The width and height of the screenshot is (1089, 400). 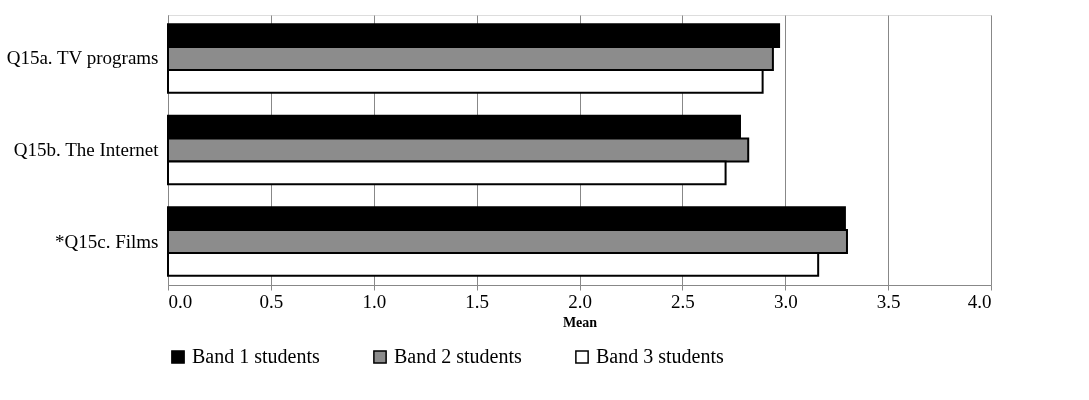 I want to click on x-tick-label: 4.0, so click(x=979, y=301).